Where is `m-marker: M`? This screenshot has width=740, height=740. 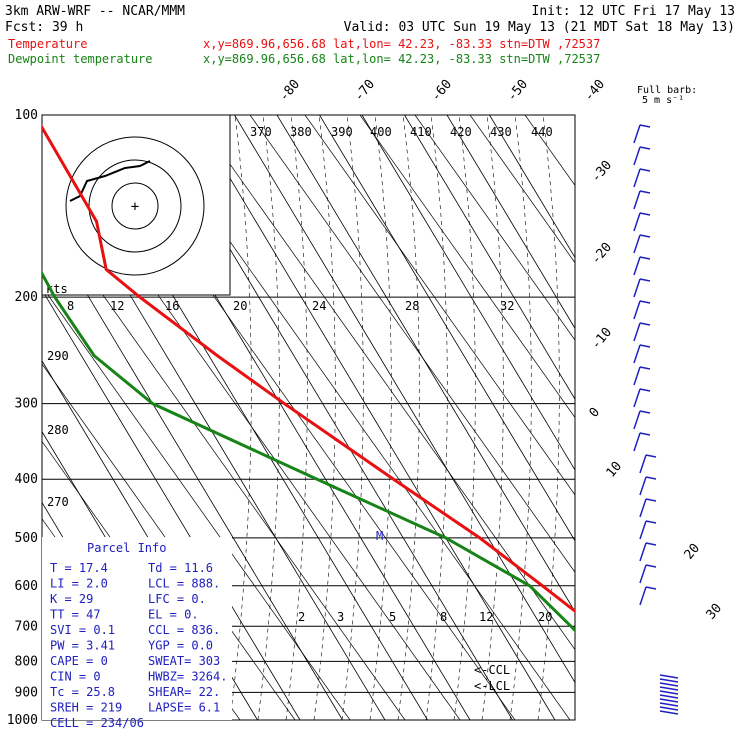
m-marker: M is located at coordinates (379, 536).